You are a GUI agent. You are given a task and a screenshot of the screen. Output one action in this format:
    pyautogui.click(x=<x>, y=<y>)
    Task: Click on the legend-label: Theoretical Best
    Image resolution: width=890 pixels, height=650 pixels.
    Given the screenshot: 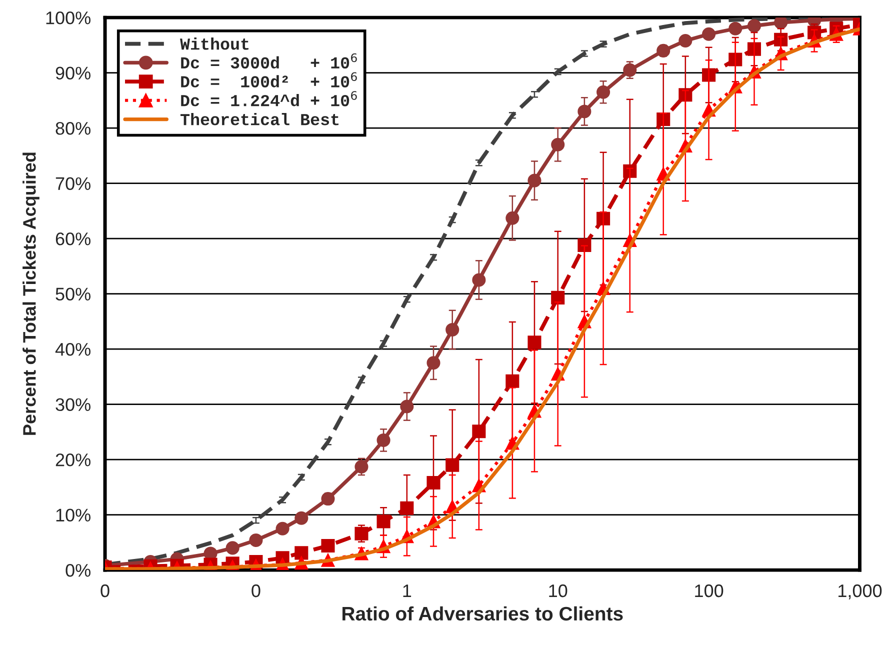 What is the action you would take?
    pyautogui.click(x=259, y=119)
    